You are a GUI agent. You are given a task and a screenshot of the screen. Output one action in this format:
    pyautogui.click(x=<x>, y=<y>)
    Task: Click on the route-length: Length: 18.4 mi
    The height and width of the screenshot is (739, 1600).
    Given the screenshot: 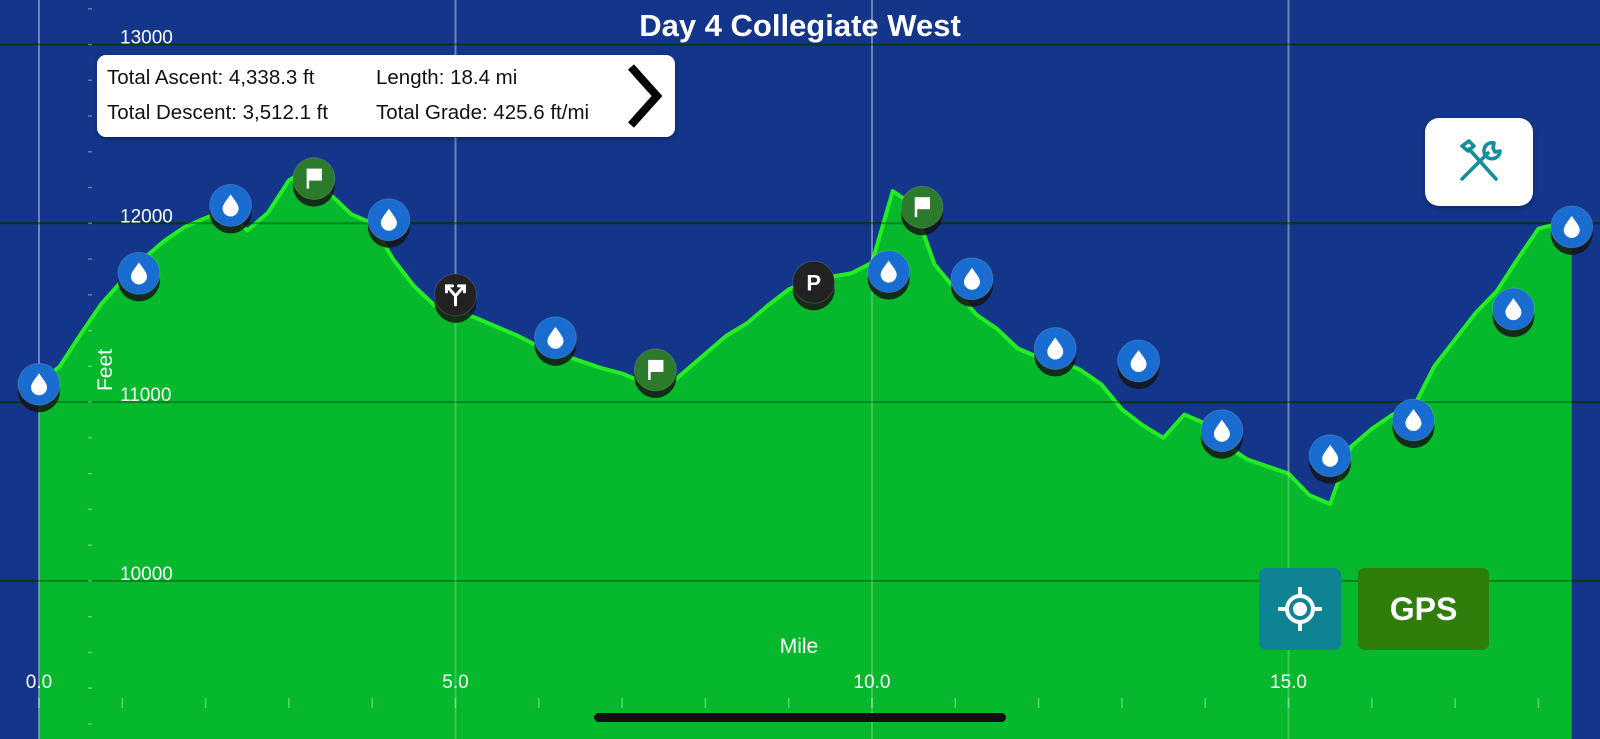 What is the action you would take?
    pyautogui.click(x=447, y=77)
    